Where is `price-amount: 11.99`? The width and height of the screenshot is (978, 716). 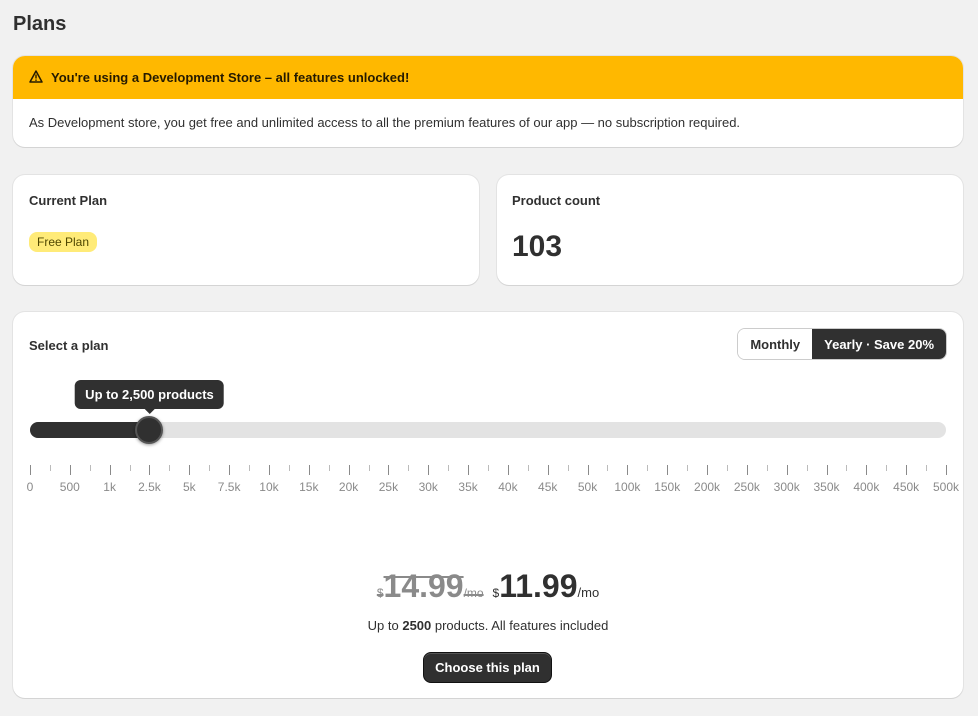
price-amount: 11.99 is located at coordinates (538, 586).